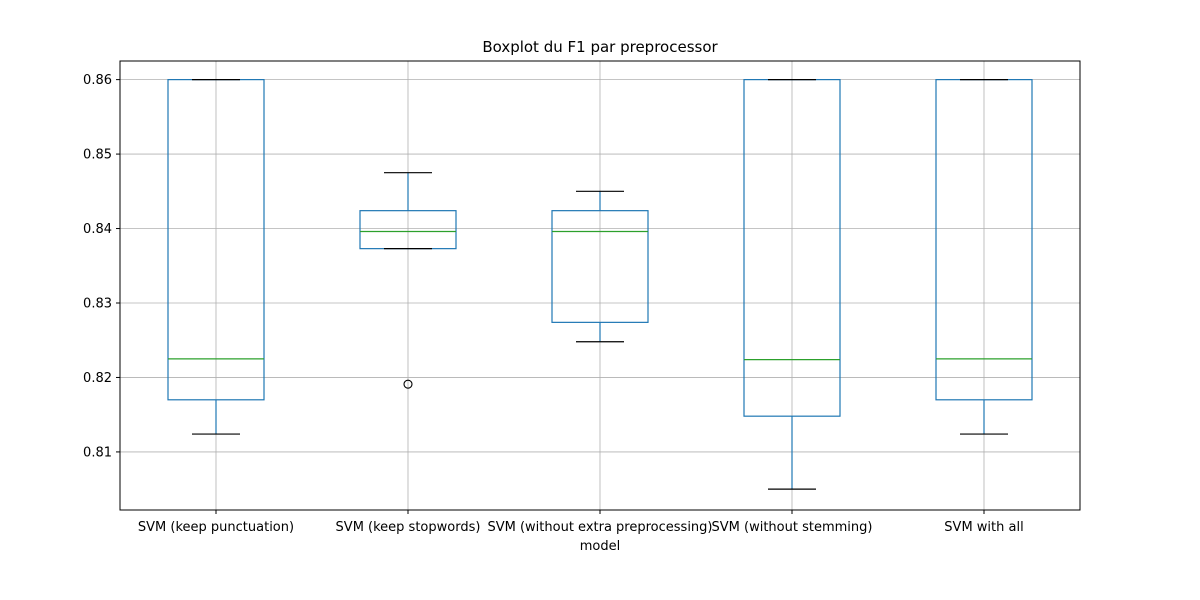  Describe the element at coordinates (97, 229) in the screenshot. I see `y-tick-label: 0.84` at that location.